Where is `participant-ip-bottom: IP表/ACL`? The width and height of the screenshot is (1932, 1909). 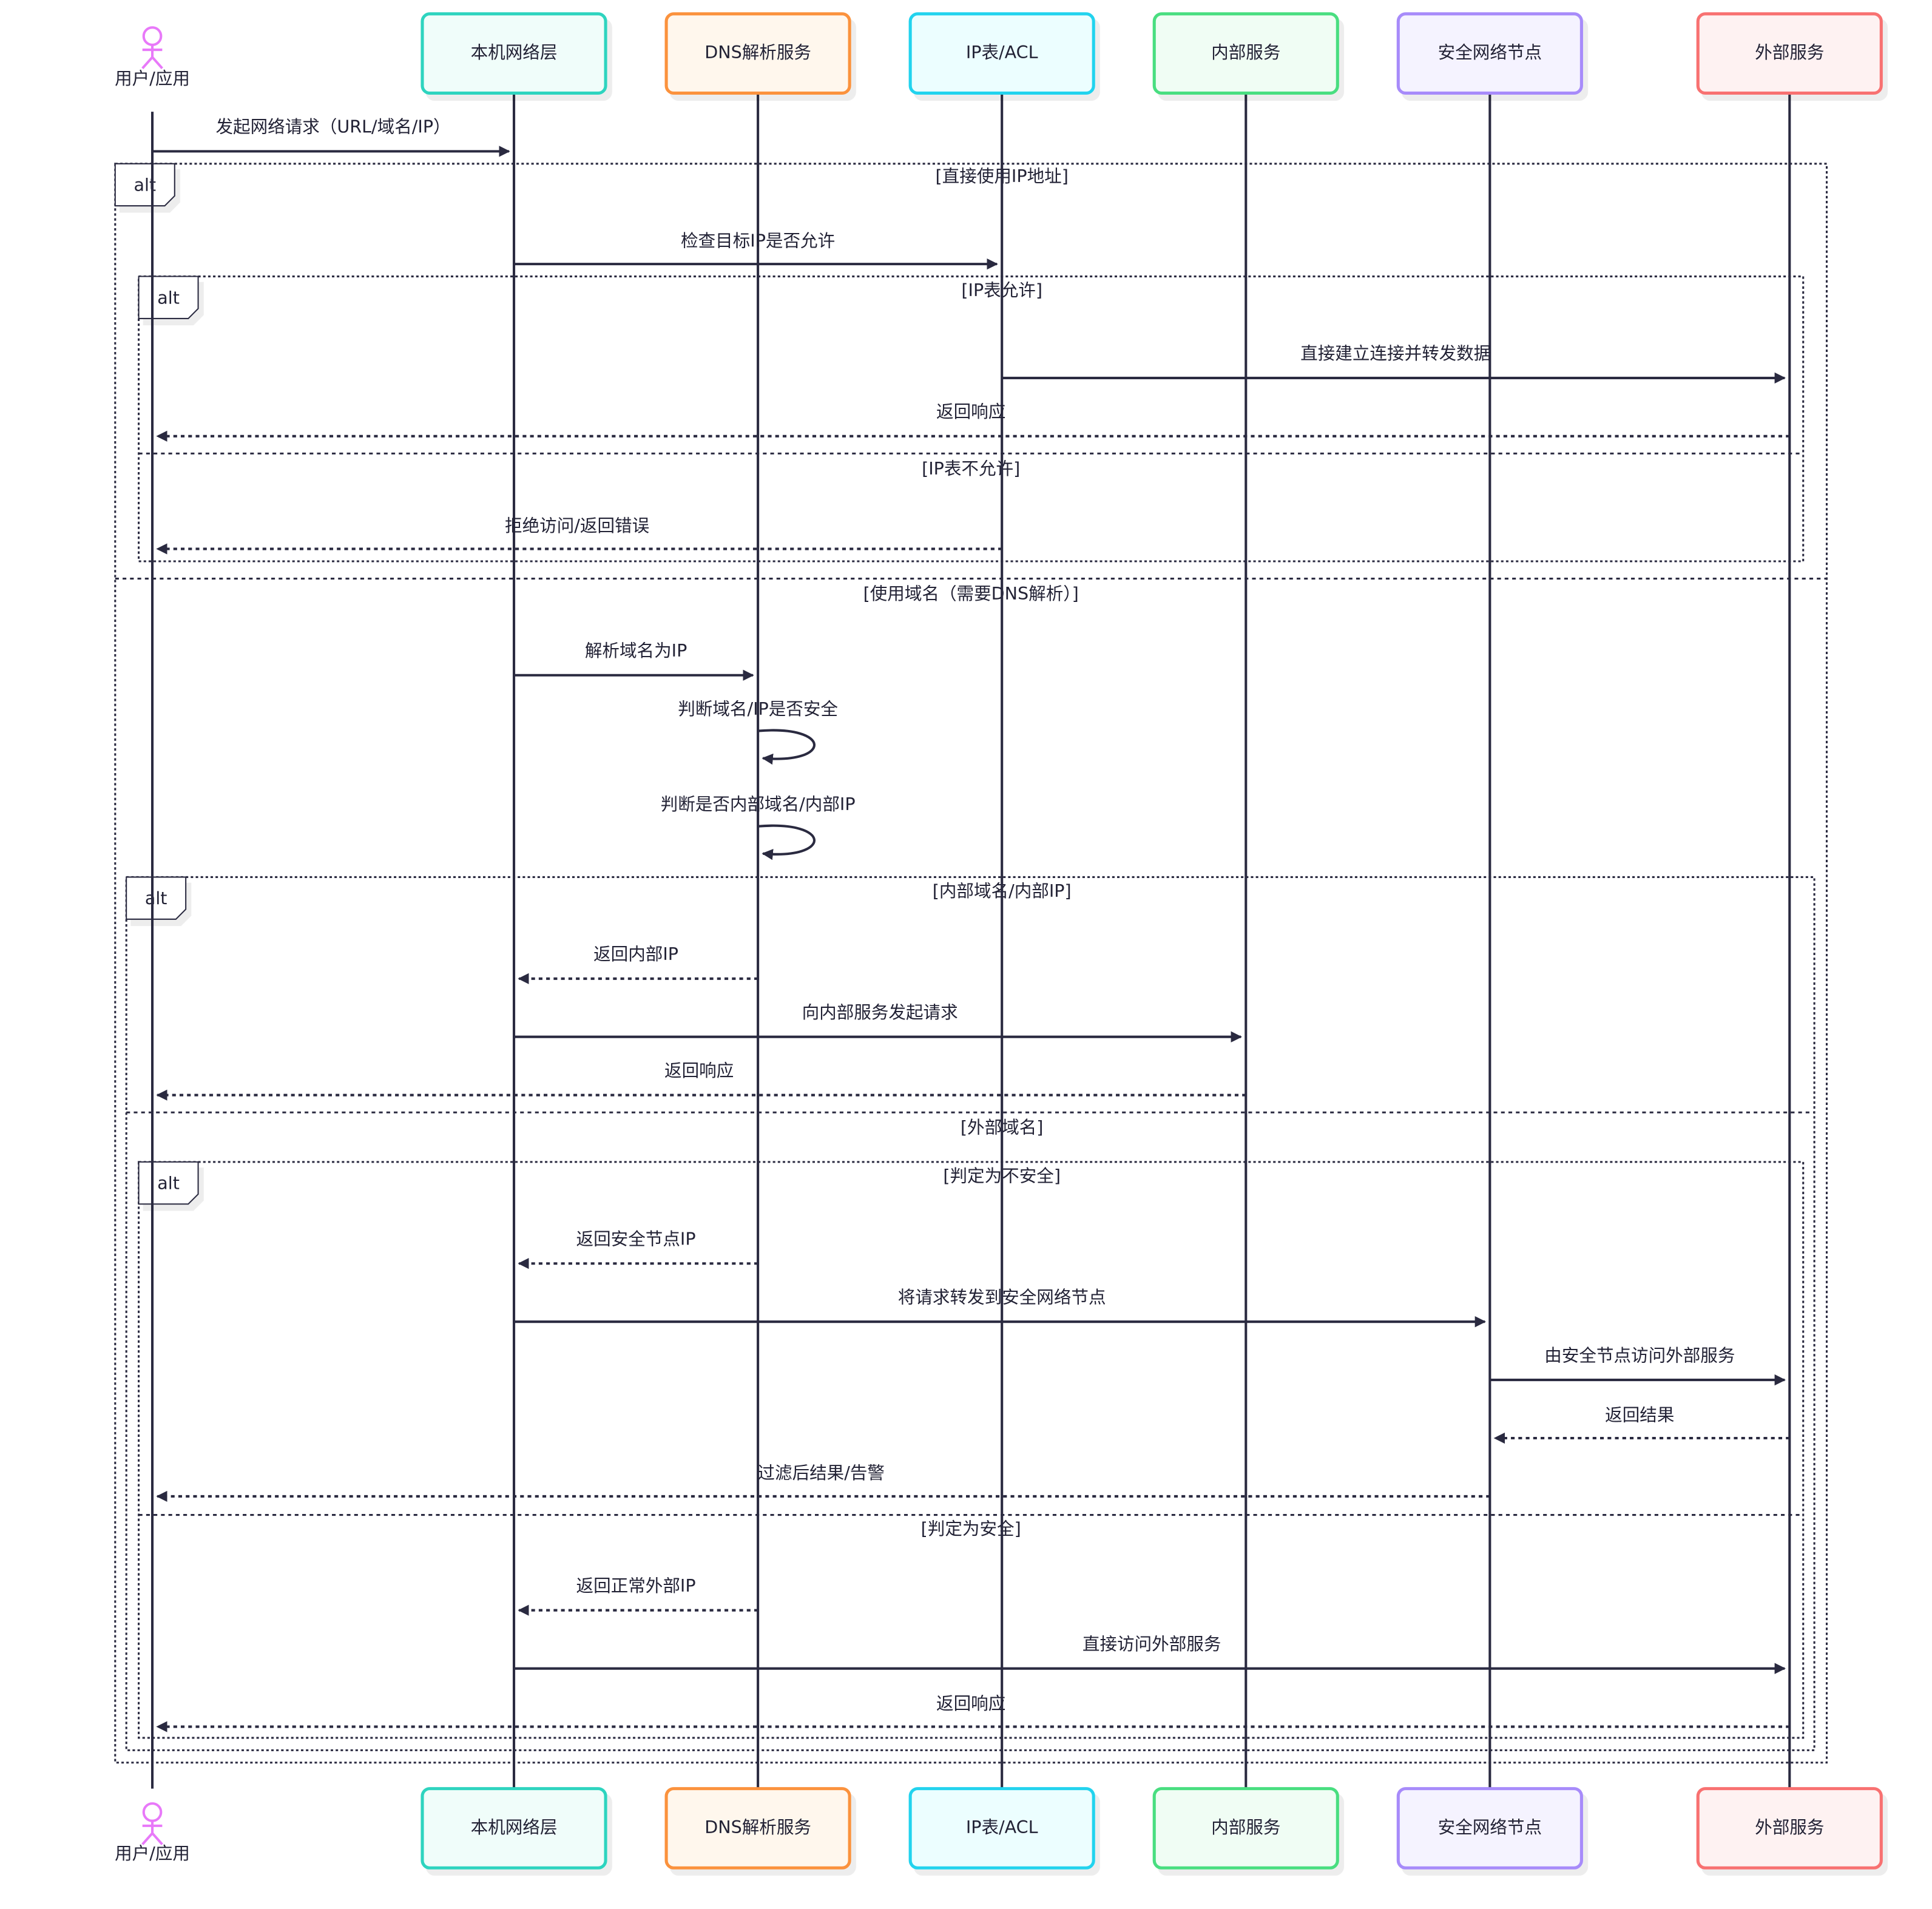 participant-ip-bottom: IP表/ACL is located at coordinates (1001, 1829).